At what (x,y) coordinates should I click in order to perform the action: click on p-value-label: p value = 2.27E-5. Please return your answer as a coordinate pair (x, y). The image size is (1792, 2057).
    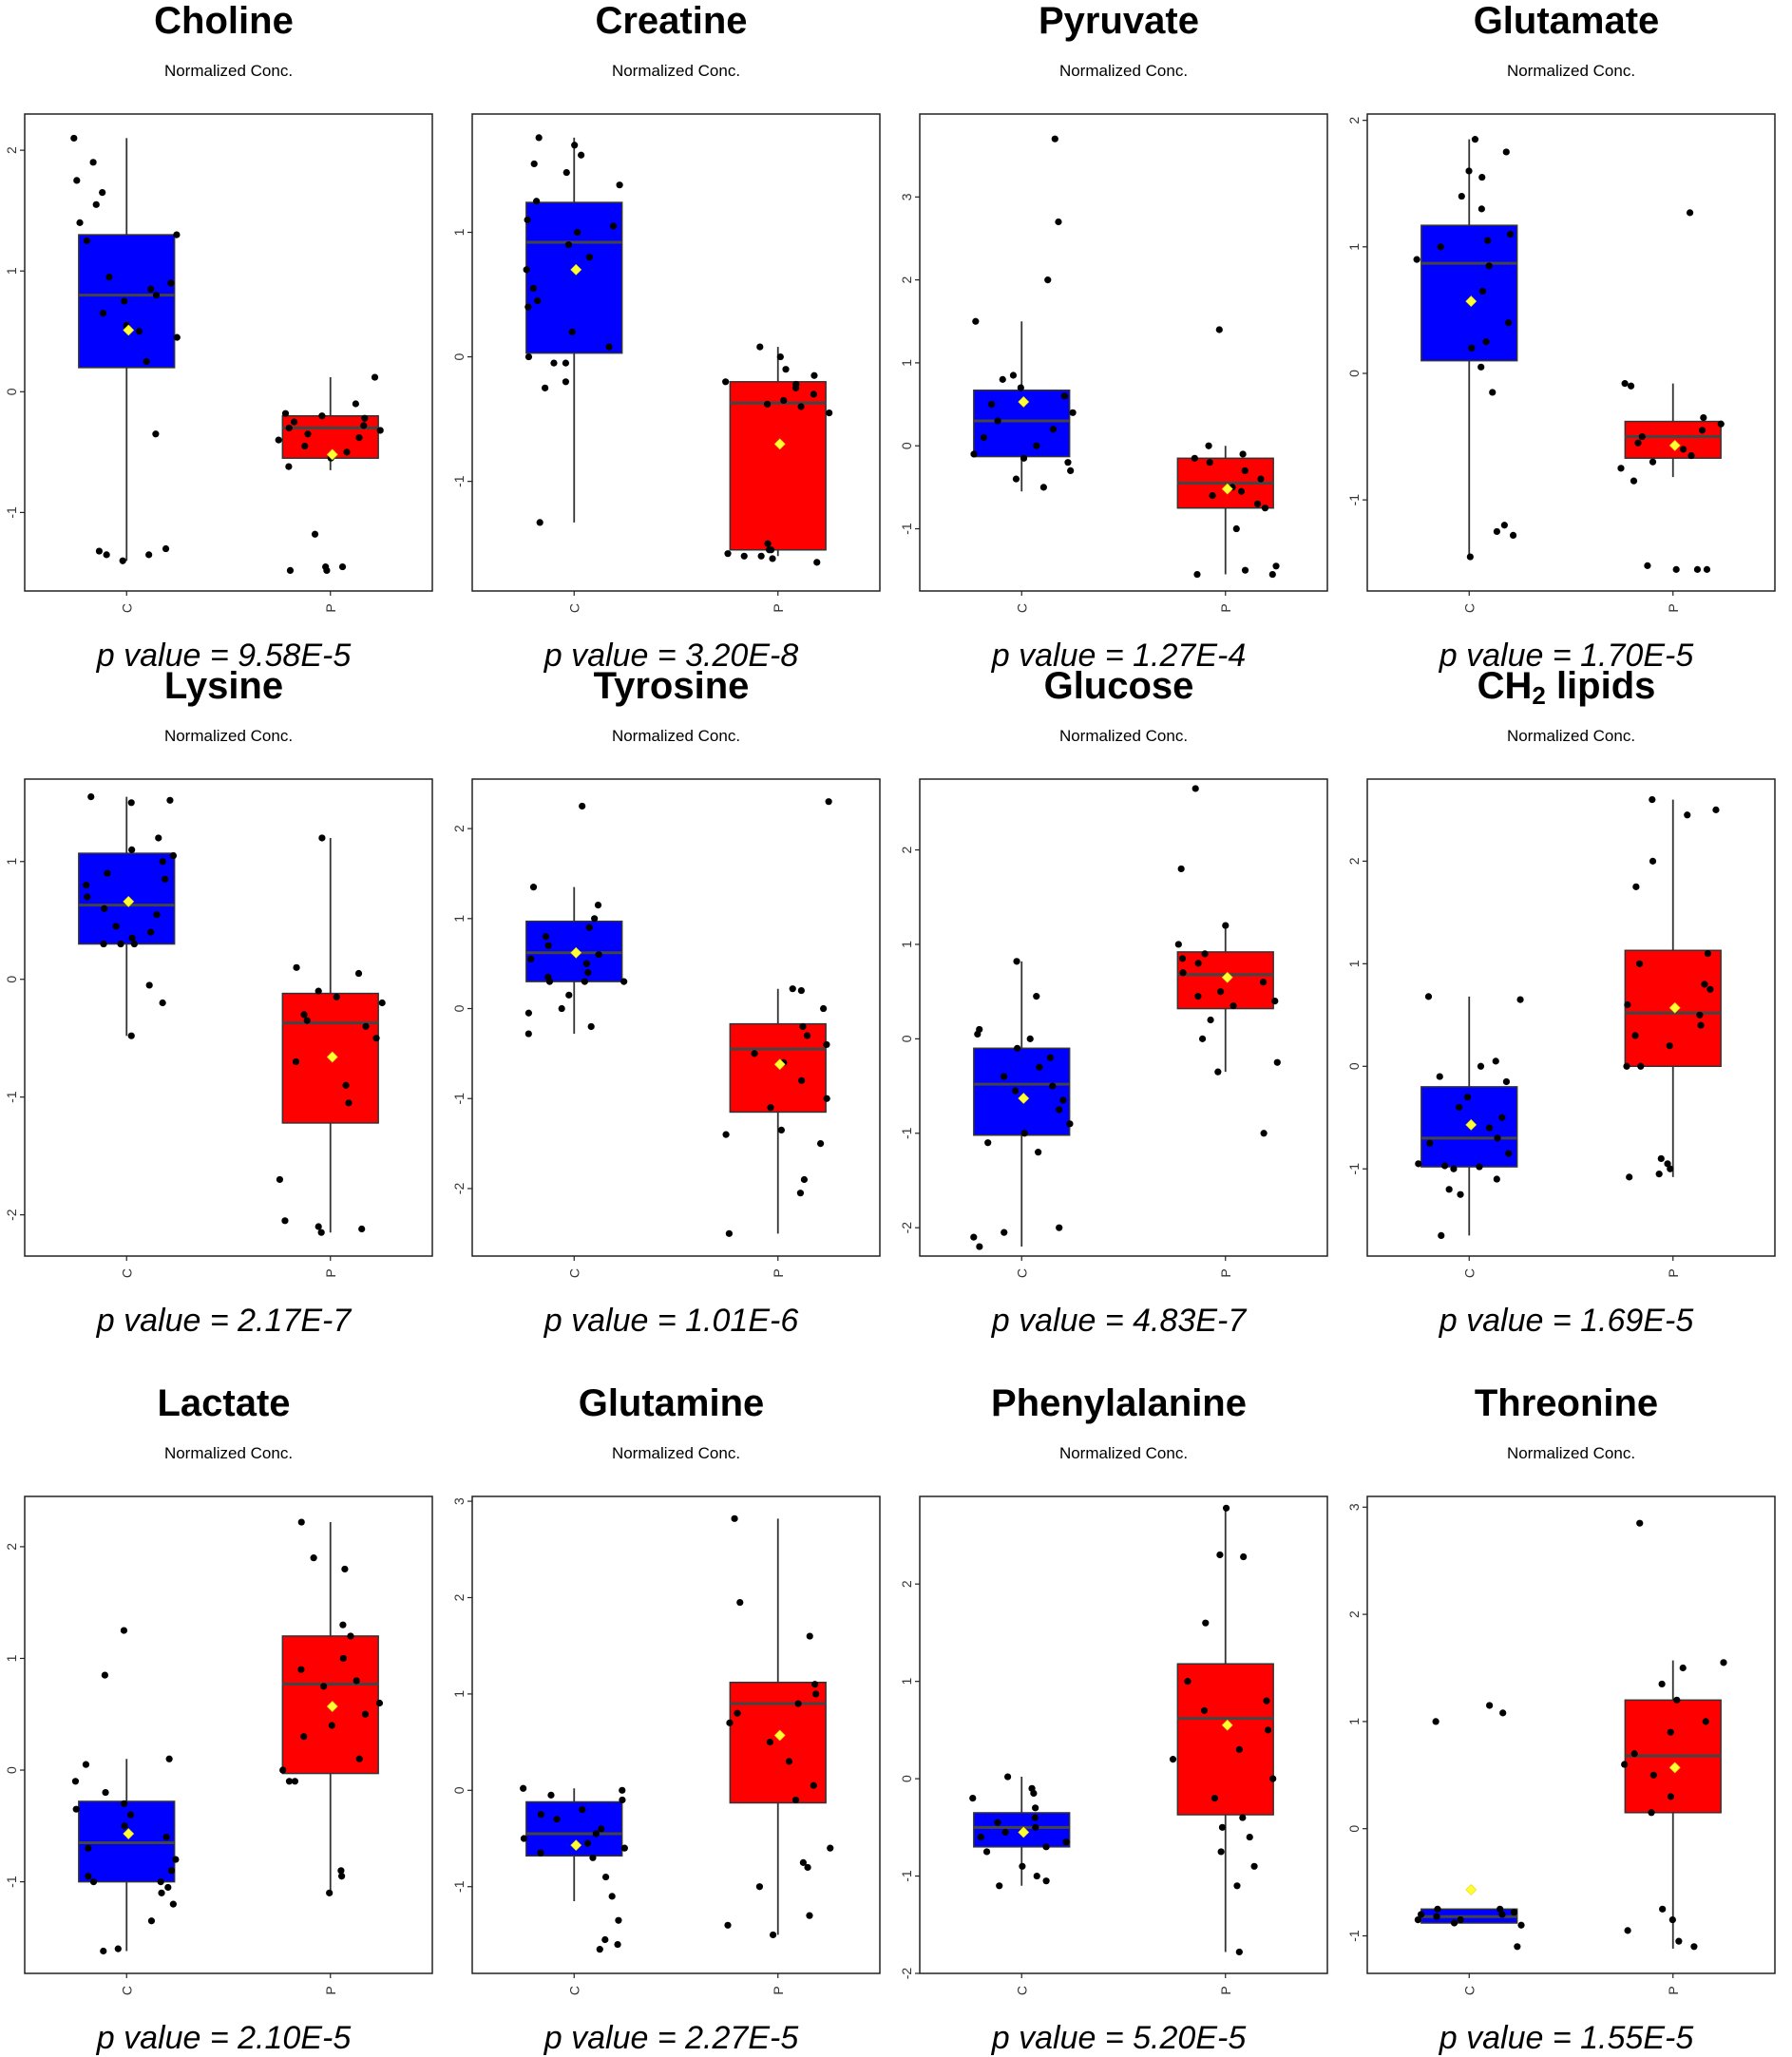
    Looking at the image, I should click on (671, 2038).